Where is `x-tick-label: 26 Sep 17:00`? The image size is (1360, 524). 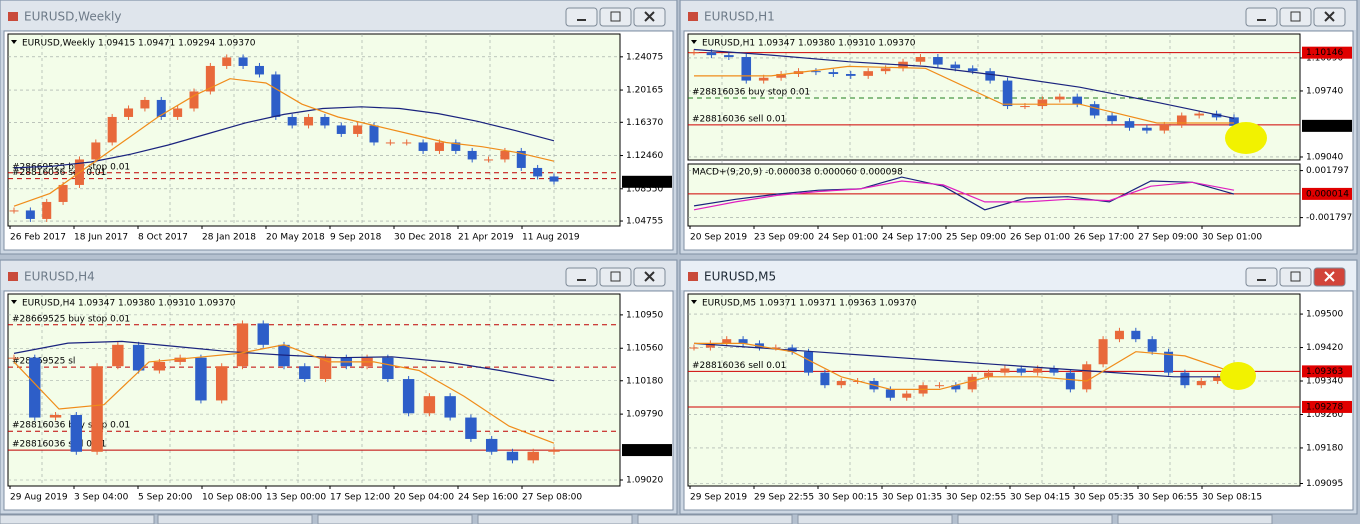
x-tick-label: 26 Sep 17:00 is located at coordinates (1104, 238).